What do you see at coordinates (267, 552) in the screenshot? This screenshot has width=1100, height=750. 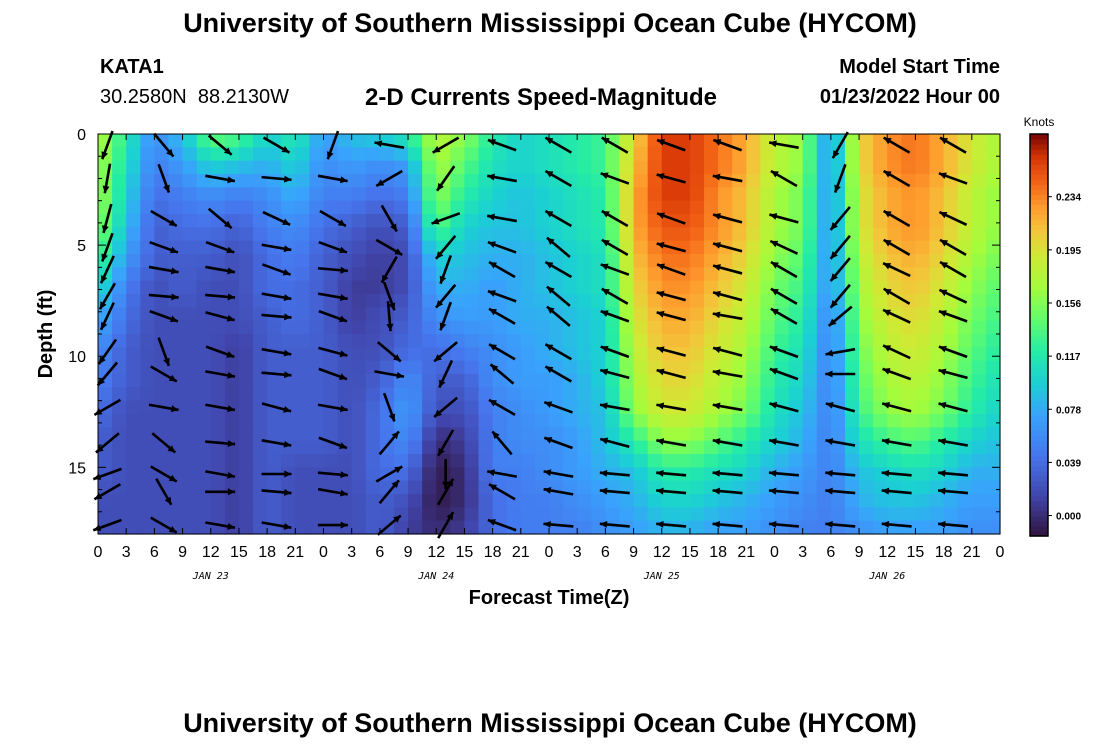 I see `x-tick-label: 18` at bounding box center [267, 552].